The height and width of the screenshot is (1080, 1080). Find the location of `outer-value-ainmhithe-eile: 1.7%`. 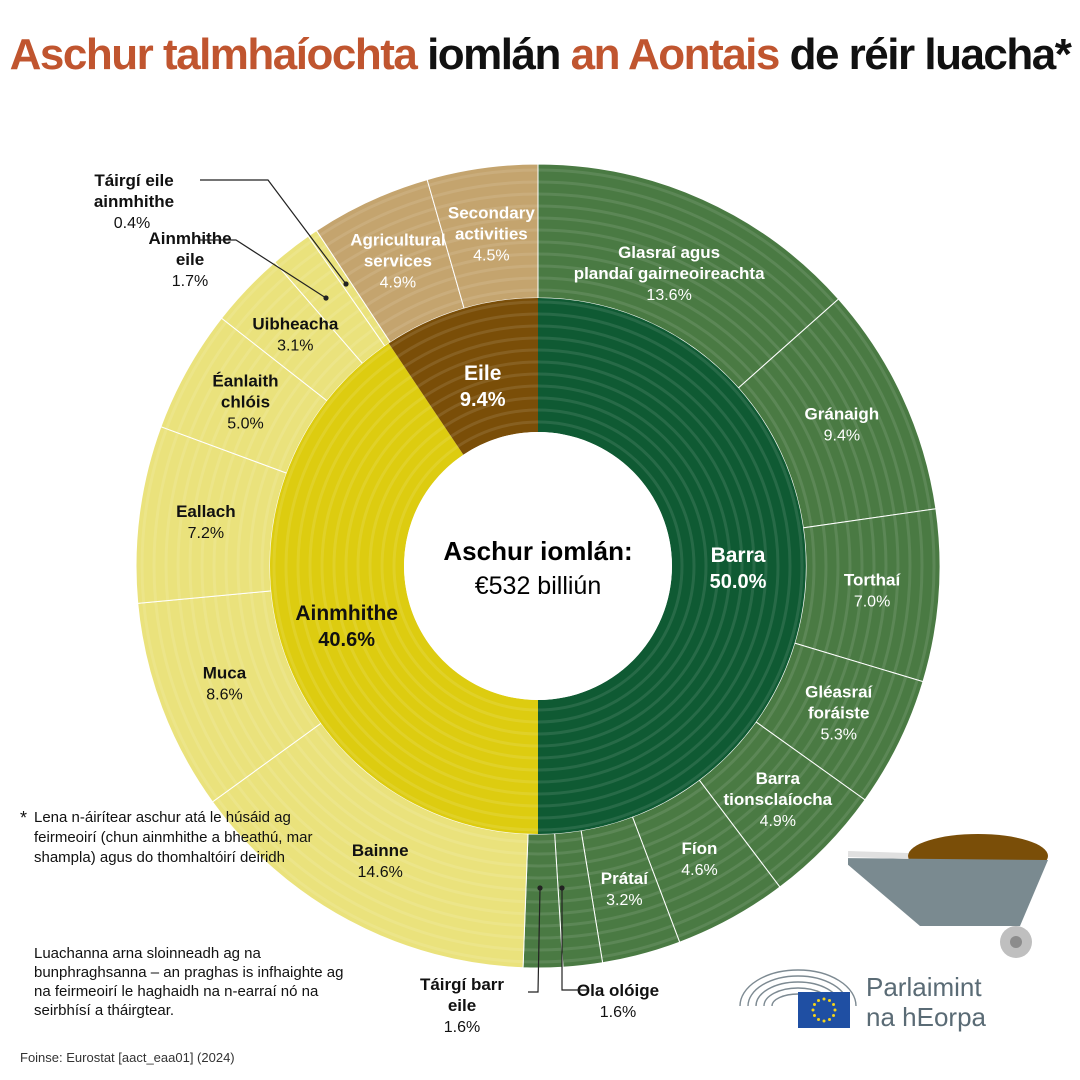

outer-value-ainmhithe-eile: 1.7% is located at coordinates (190, 281).